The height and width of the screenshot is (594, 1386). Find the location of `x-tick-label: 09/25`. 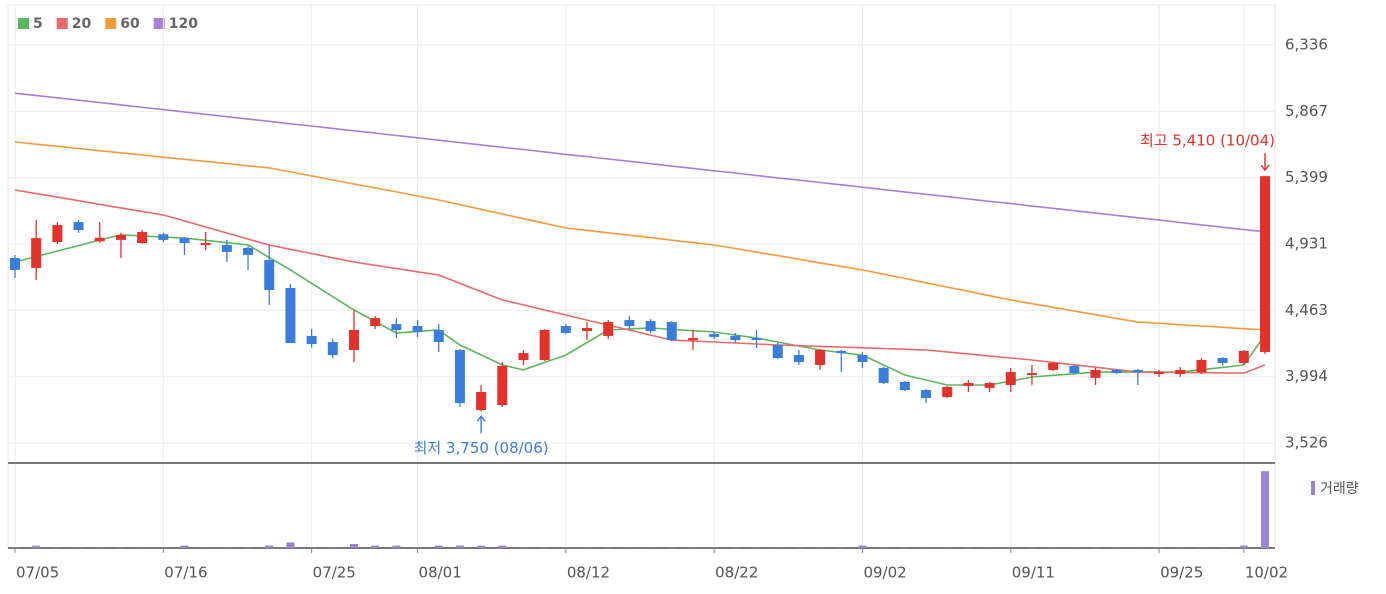

x-tick-label: 09/25 is located at coordinates (1181, 573).